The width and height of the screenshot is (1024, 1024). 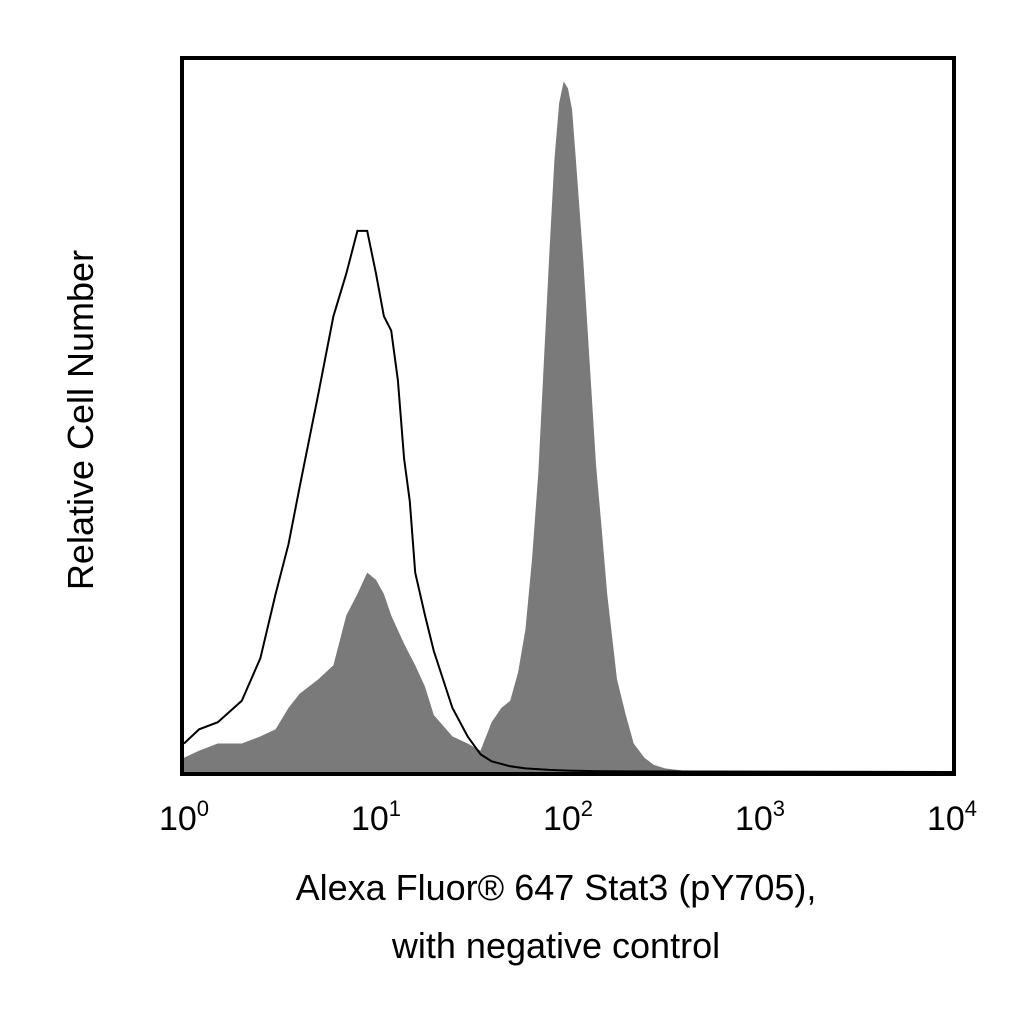 What do you see at coordinates (760, 817) in the screenshot?
I see `x-tick-label: 10³` at bounding box center [760, 817].